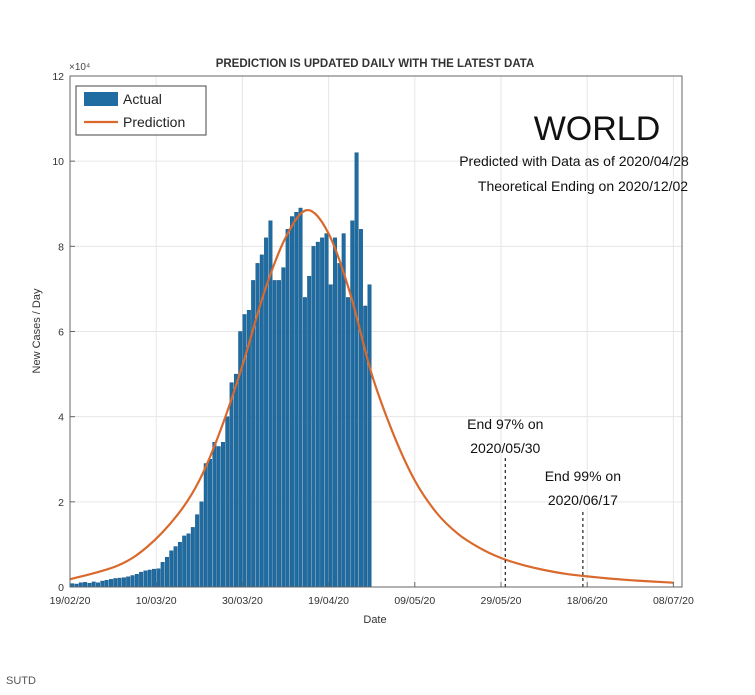 The width and height of the screenshot is (755, 695). Describe the element at coordinates (242, 601) in the screenshot. I see `x-tick-label: 30/03/20` at that location.